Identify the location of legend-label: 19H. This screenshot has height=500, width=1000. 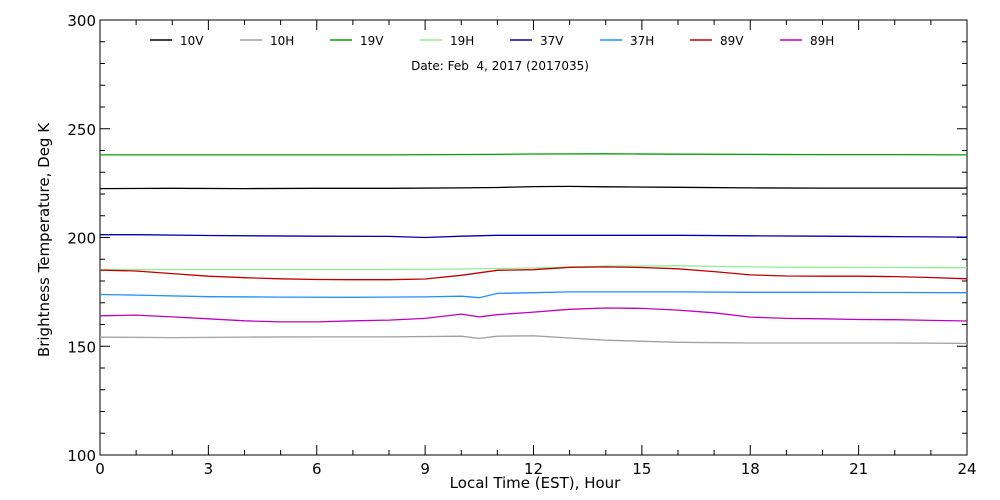
(462, 41).